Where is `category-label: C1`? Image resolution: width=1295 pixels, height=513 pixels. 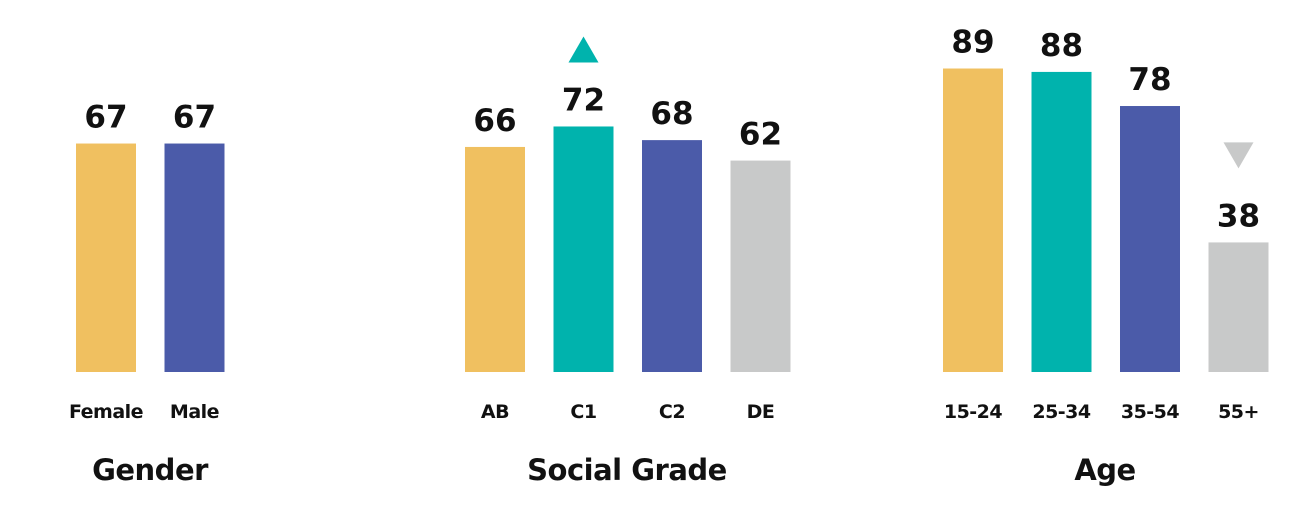
category-label: C1 is located at coordinates (583, 412).